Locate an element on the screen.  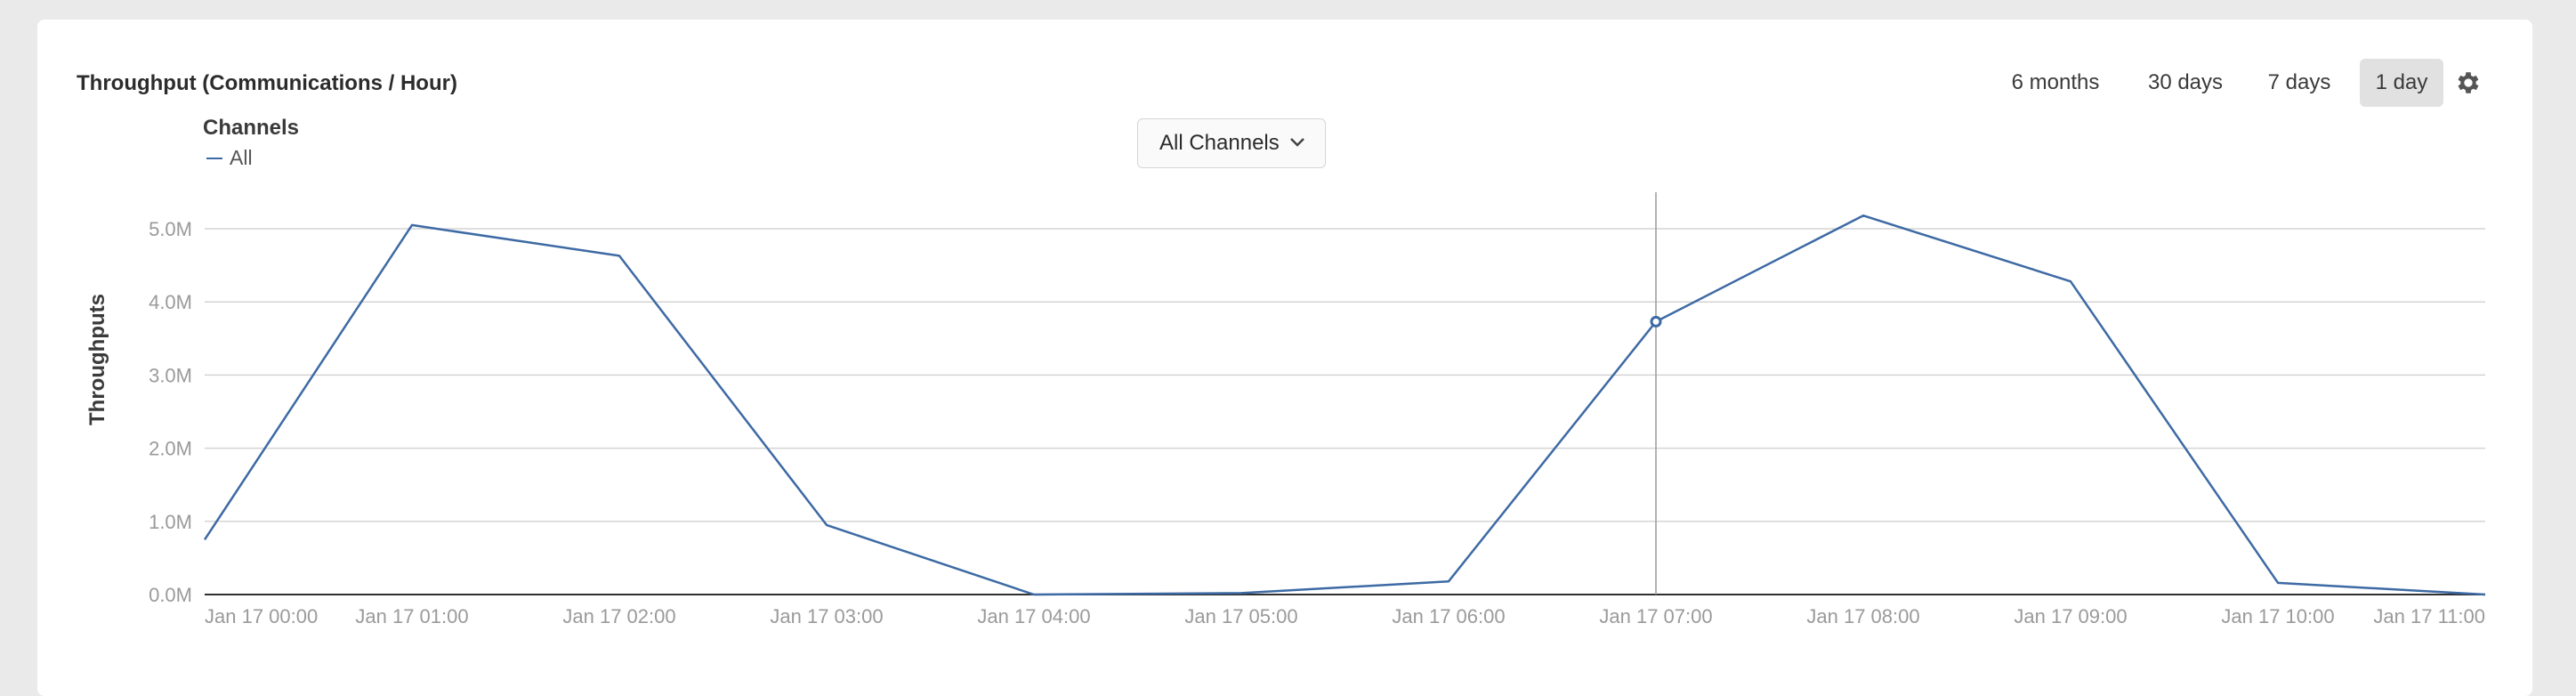
x-tick-label: Jan 17 06:00 is located at coordinates (1448, 616).